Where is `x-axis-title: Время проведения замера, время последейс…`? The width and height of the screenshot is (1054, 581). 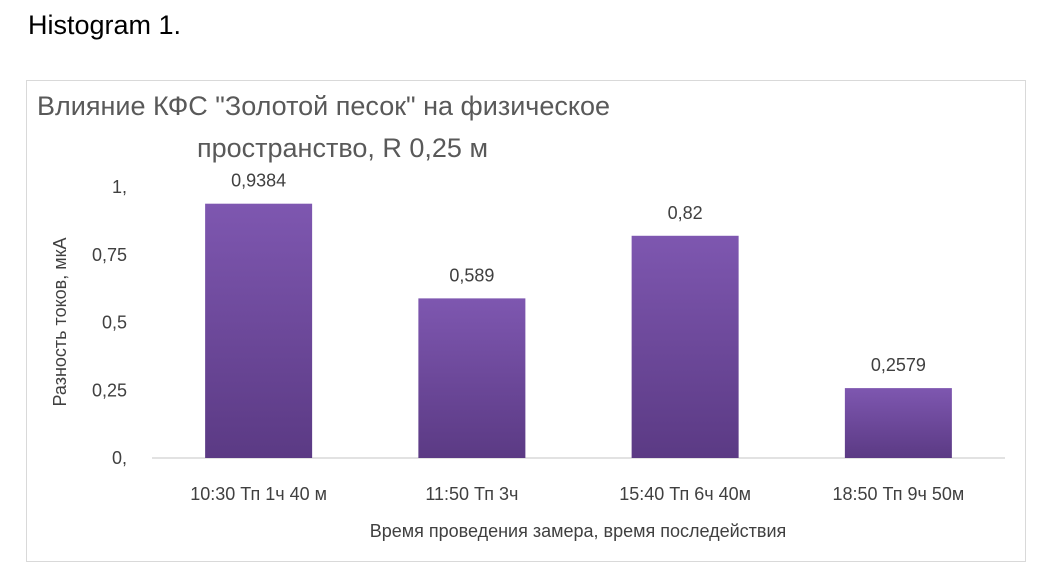 x-axis-title: Время проведения замера, время последейс… is located at coordinates (578, 531).